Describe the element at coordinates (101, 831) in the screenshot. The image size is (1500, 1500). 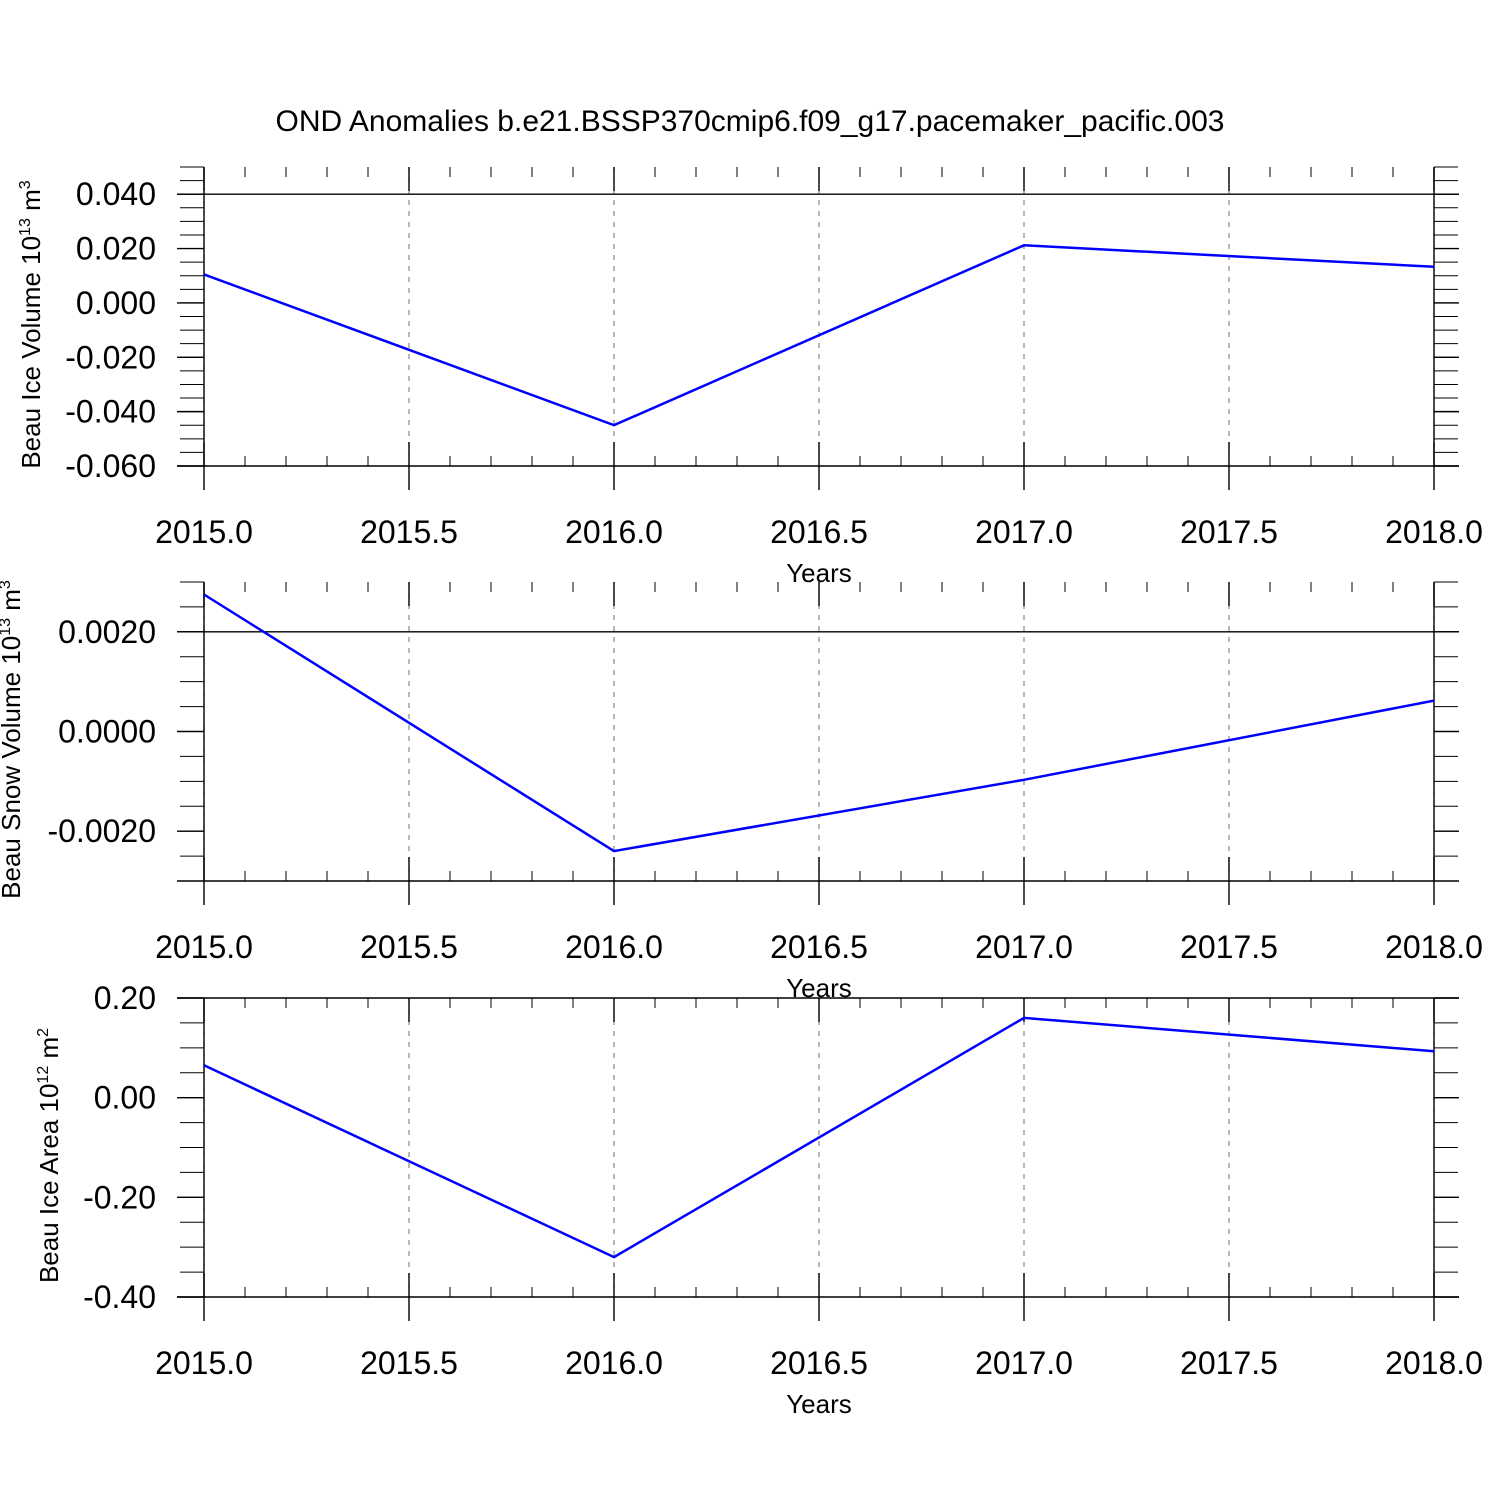
I see `y-tick-label: -0.0020` at that location.